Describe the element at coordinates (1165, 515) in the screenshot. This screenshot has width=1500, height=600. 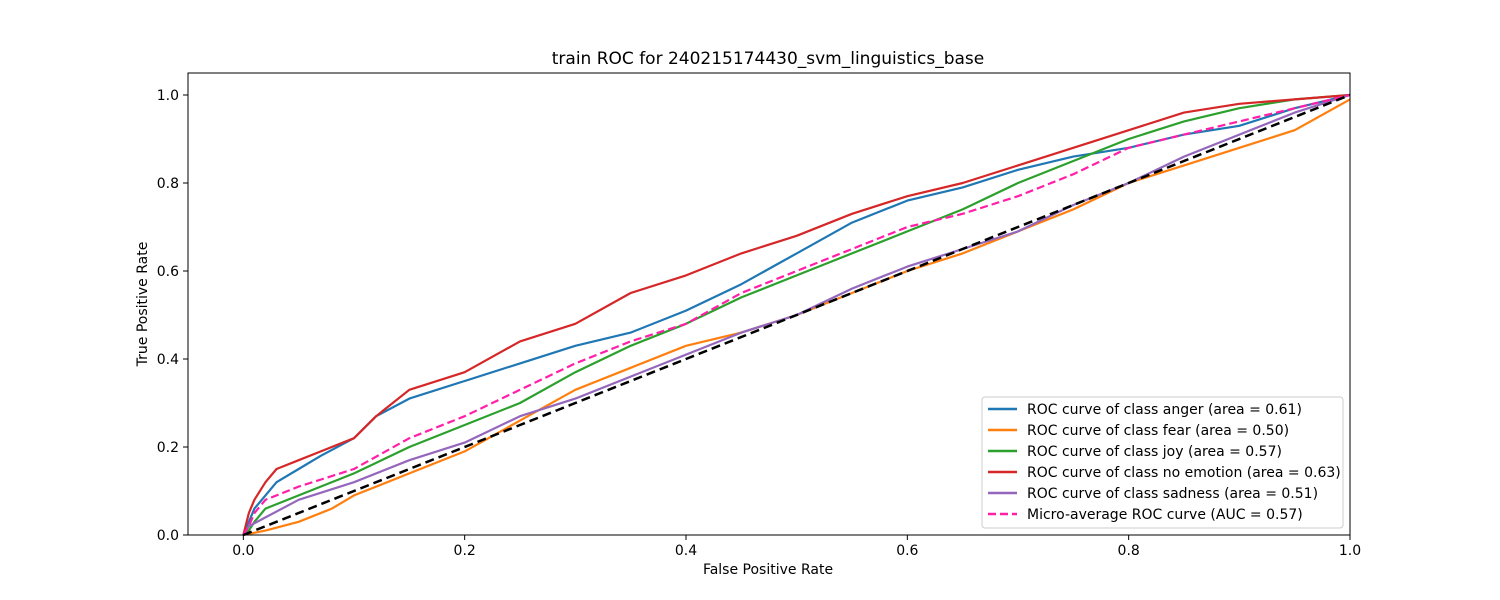
I see `legend-entry-label: Micro-average ROC curve (AUC = 0.57)` at that location.